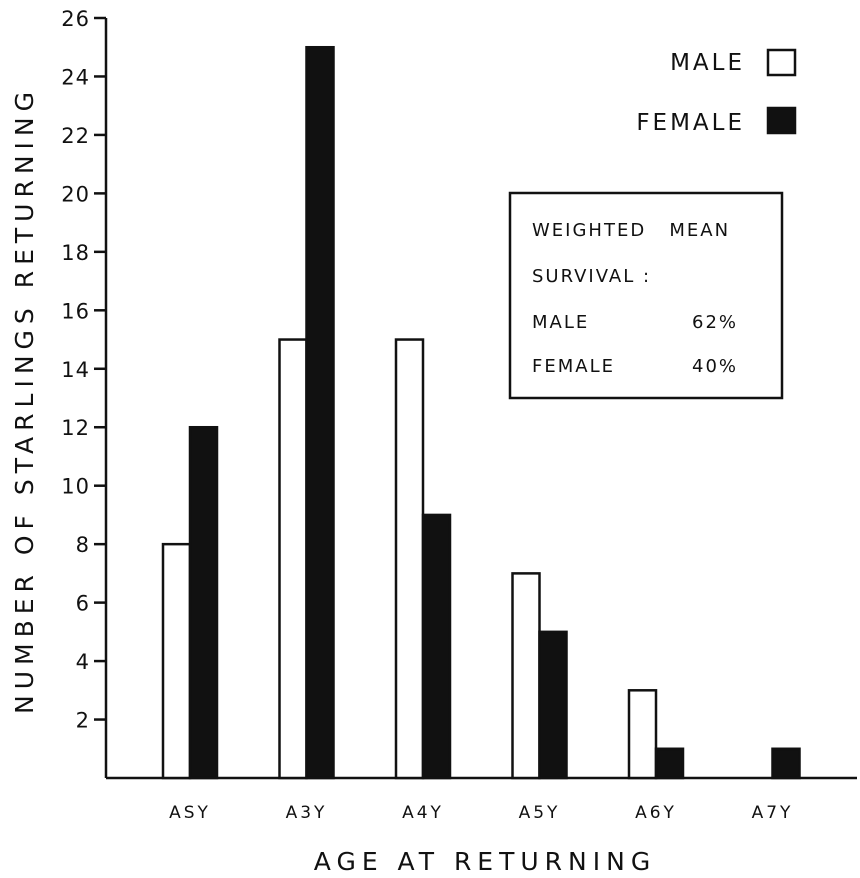  What do you see at coordinates (75, 487) in the screenshot?
I see `y-tick-label: 10` at bounding box center [75, 487].